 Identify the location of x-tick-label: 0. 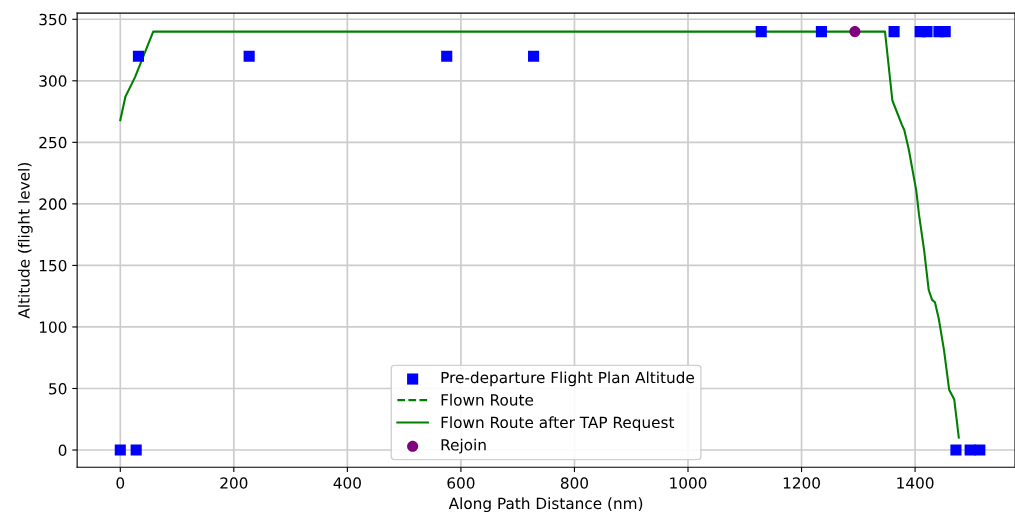
(120, 483).